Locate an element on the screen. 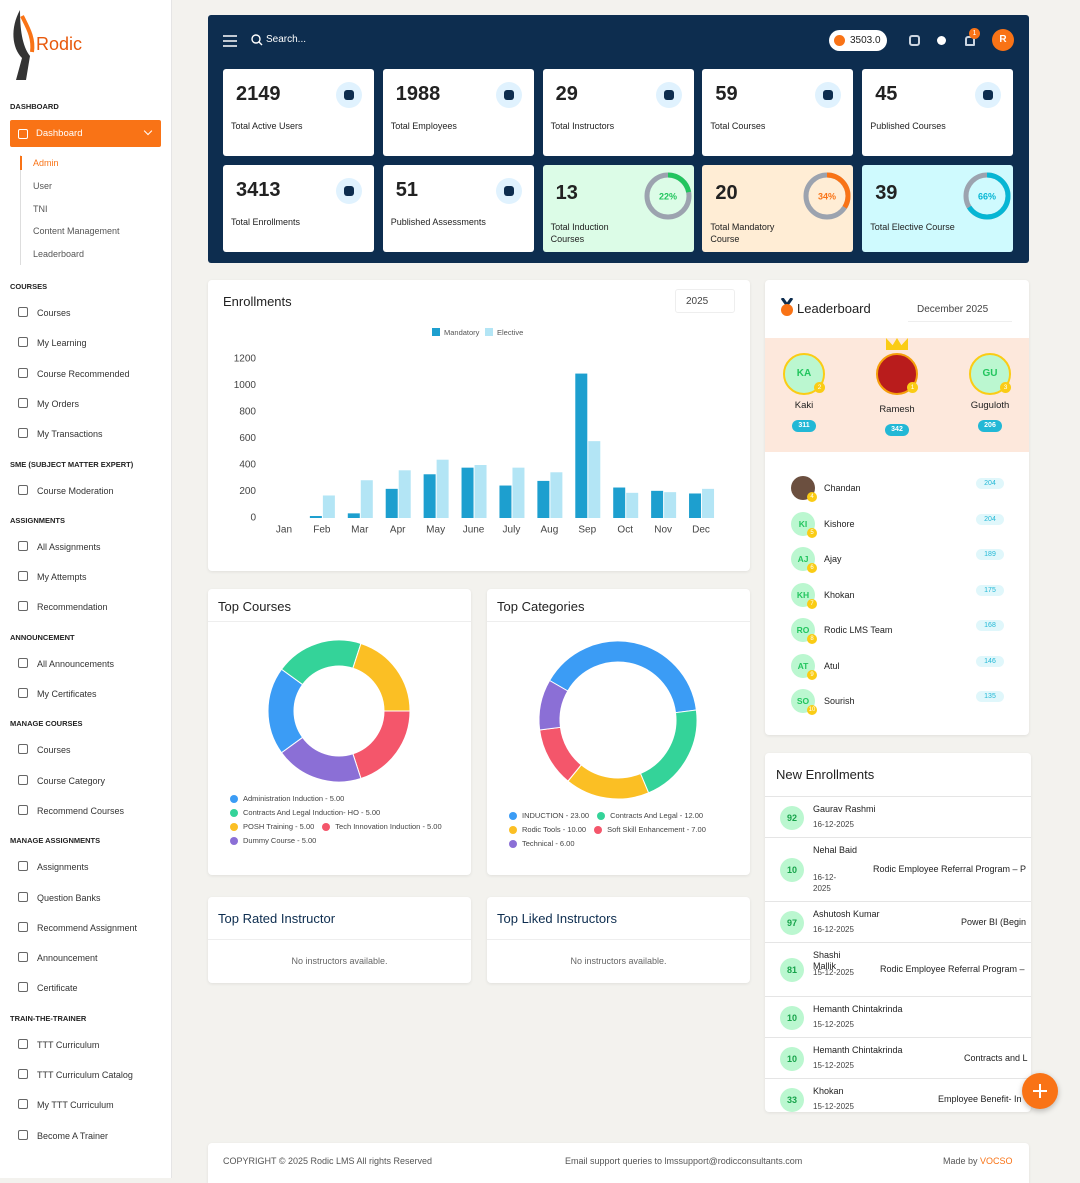 This screenshot has width=1080, height=1183. stat-label: Total Elective Course is located at coordinates (912, 227).